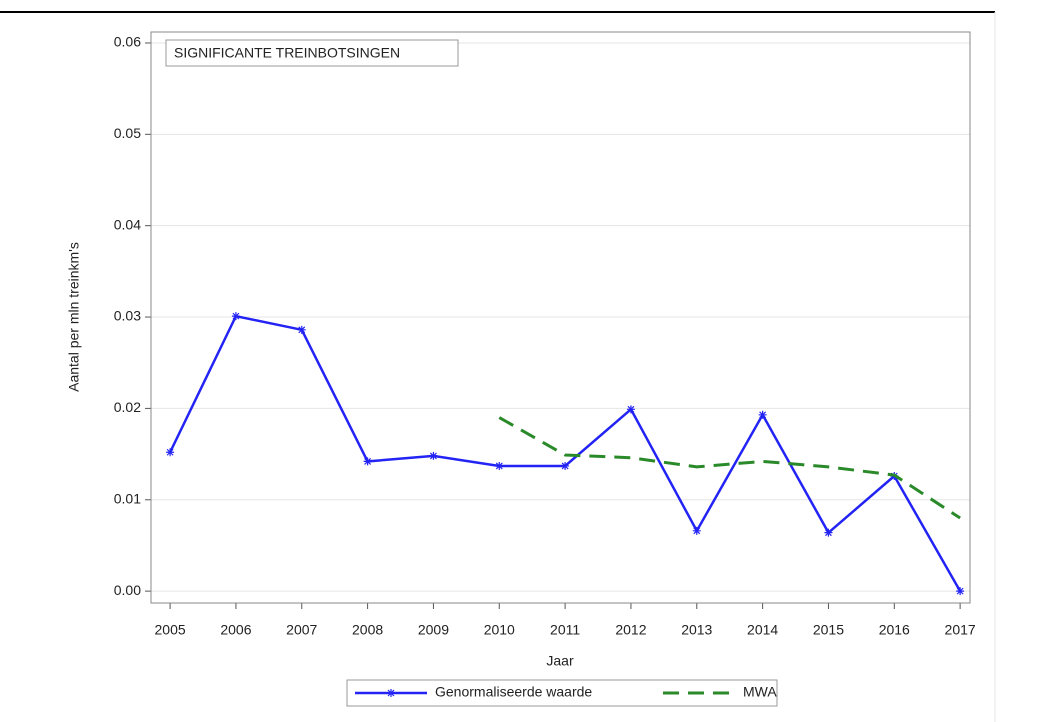 This screenshot has height=722, width=1050. What do you see at coordinates (127, 590) in the screenshot?
I see `y-tick-label: 0.00` at bounding box center [127, 590].